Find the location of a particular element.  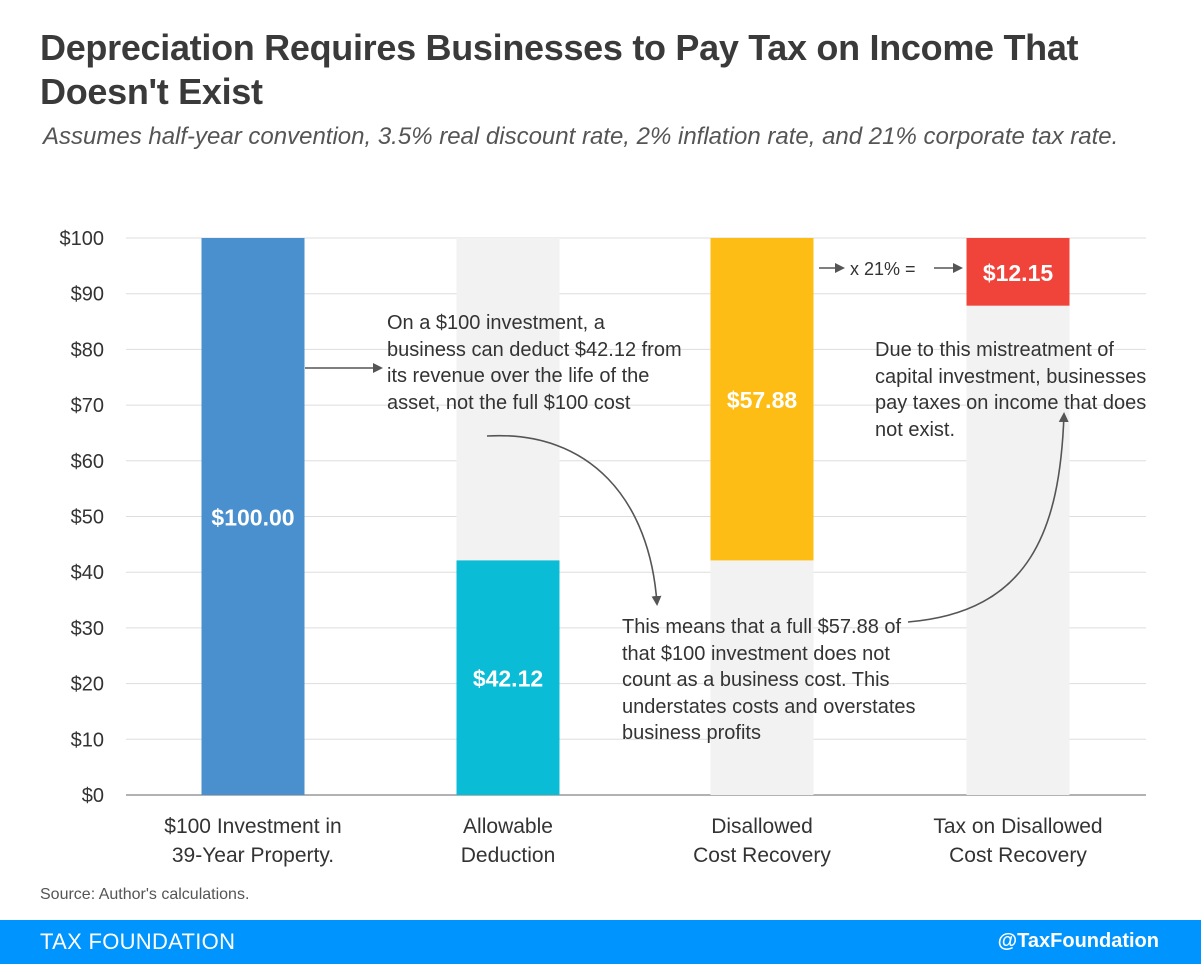

bar-background is located at coordinates (1018, 516).